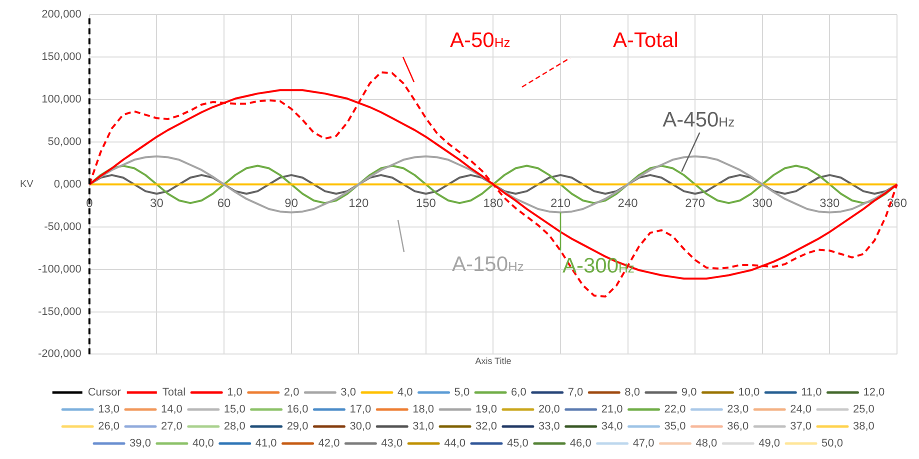 The height and width of the screenshot is (459, 919). Describe the element at coordinates (486, 426) in the screenshot. I see `legend-label: 32,0` at that location.